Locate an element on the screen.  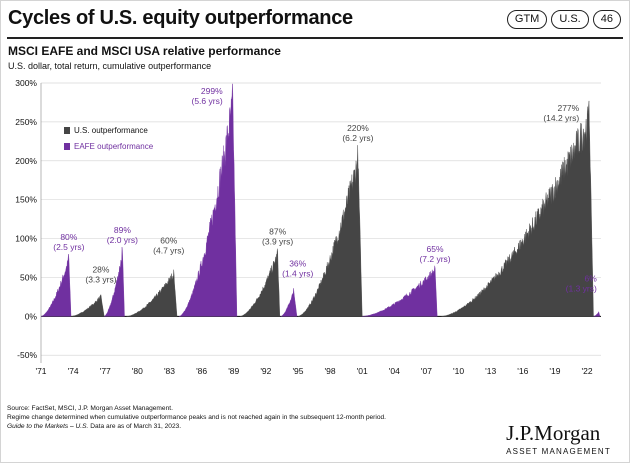
x-tick-label: '16 is located at coordinates (522, 371).